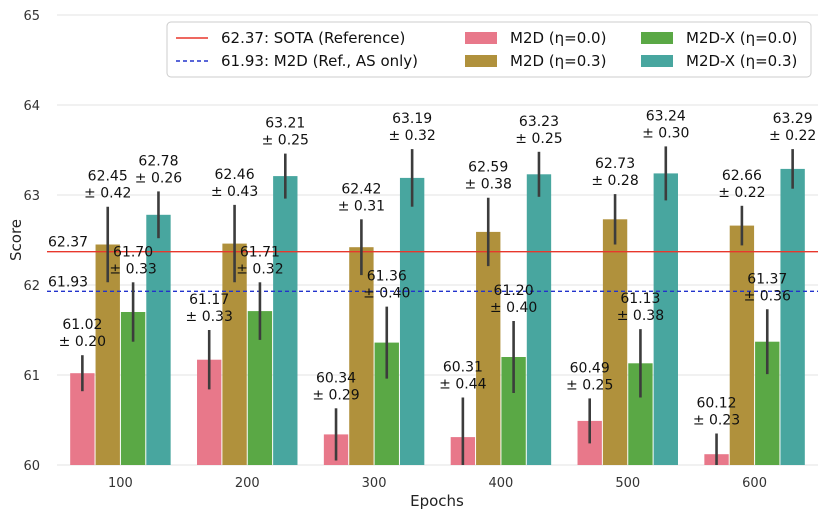  What do you see at coordinates (767, 279) in the screenshot?
I see `bar-value: 61.37` at bounding box center [767, 279].